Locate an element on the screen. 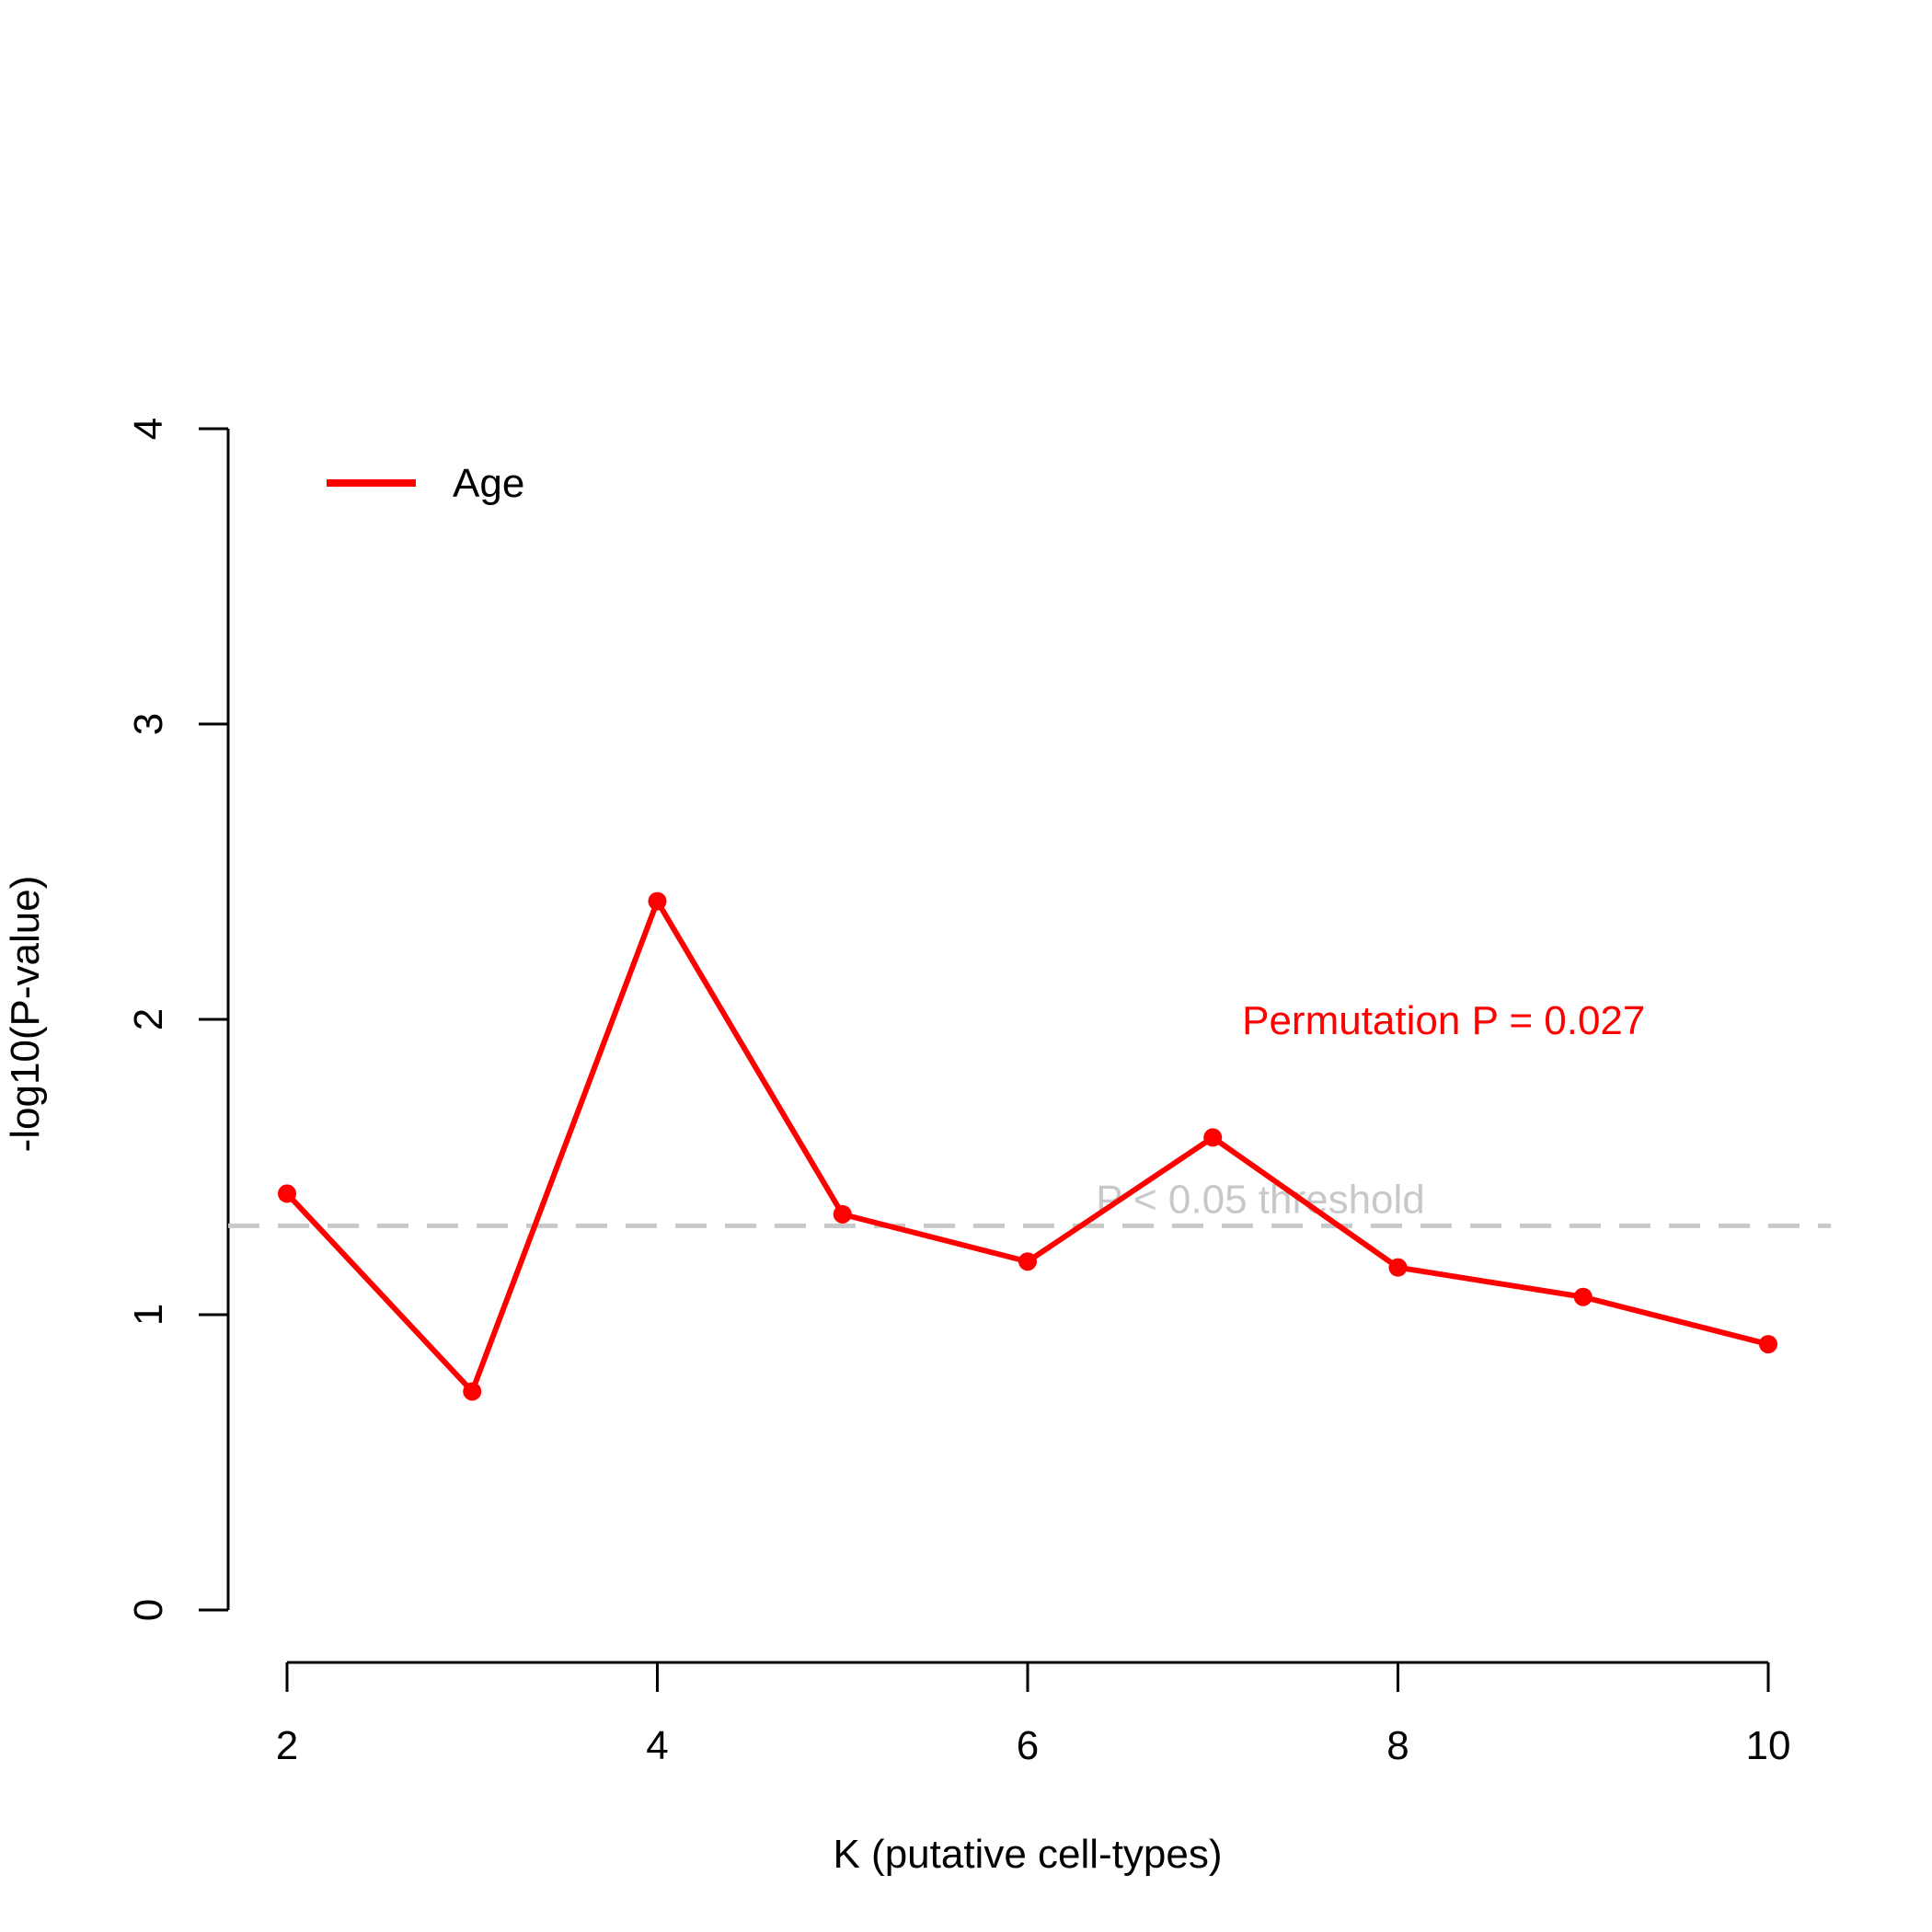  y-tick-label: 3 is located at coordinates (148, 724).